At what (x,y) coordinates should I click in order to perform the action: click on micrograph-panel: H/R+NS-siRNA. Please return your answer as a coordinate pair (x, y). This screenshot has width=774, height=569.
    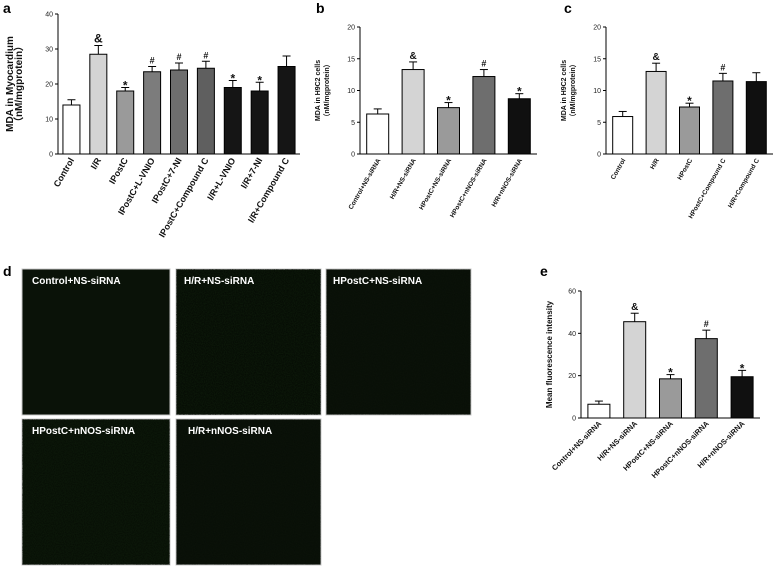
    Looking at the image, I should click on (248, 342).